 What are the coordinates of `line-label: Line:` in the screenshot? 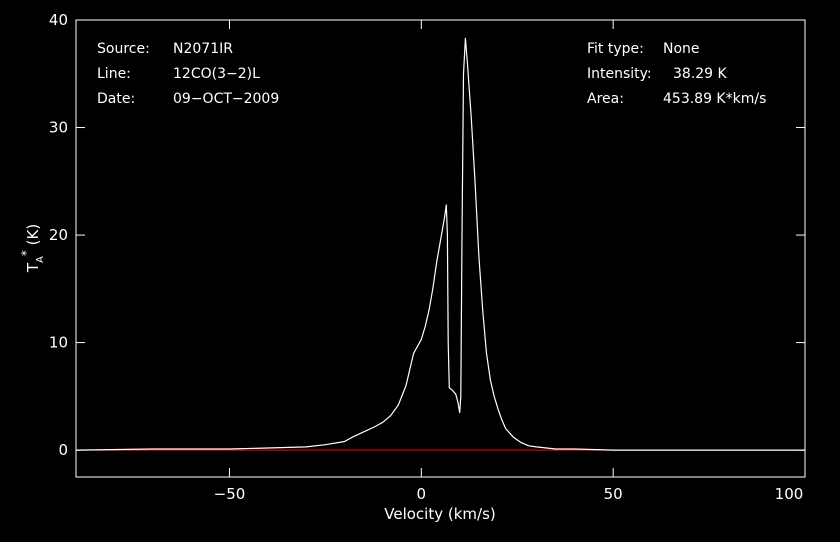 It's located at (114, 74).